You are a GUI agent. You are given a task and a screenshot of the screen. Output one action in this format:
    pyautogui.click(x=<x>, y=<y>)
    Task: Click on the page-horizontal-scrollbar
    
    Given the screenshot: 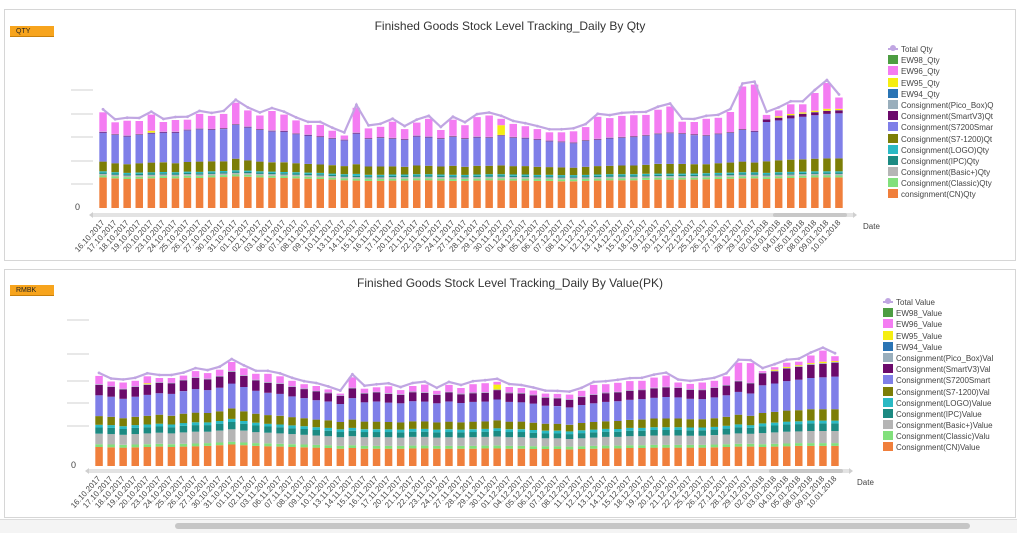 What is the action you would take?
    pyautogui.click(x=508, y=526)
    